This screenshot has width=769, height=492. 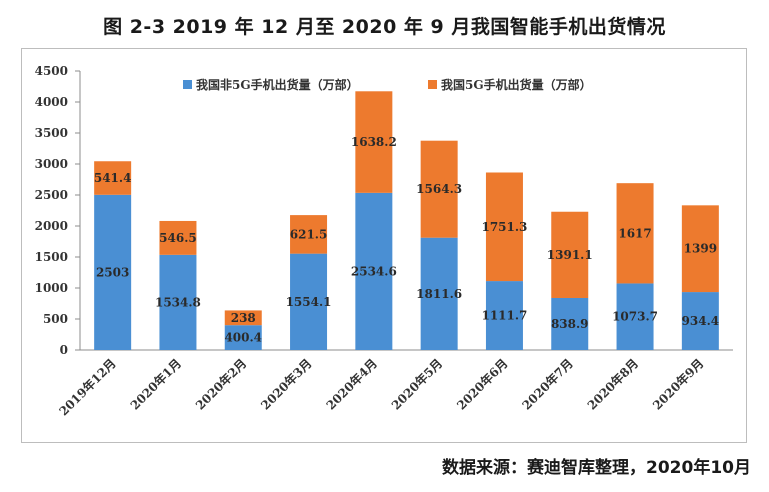 I want to click on y-tick-label: 4000, so click(x=51, y=102).